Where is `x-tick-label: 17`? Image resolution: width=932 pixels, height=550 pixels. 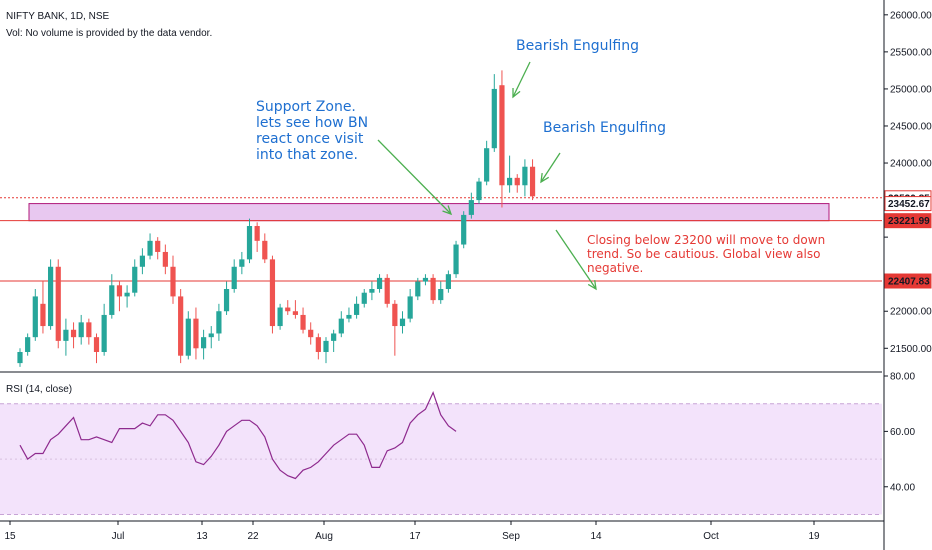 x-tick-label: 17 is located at coordinates (415, 536).